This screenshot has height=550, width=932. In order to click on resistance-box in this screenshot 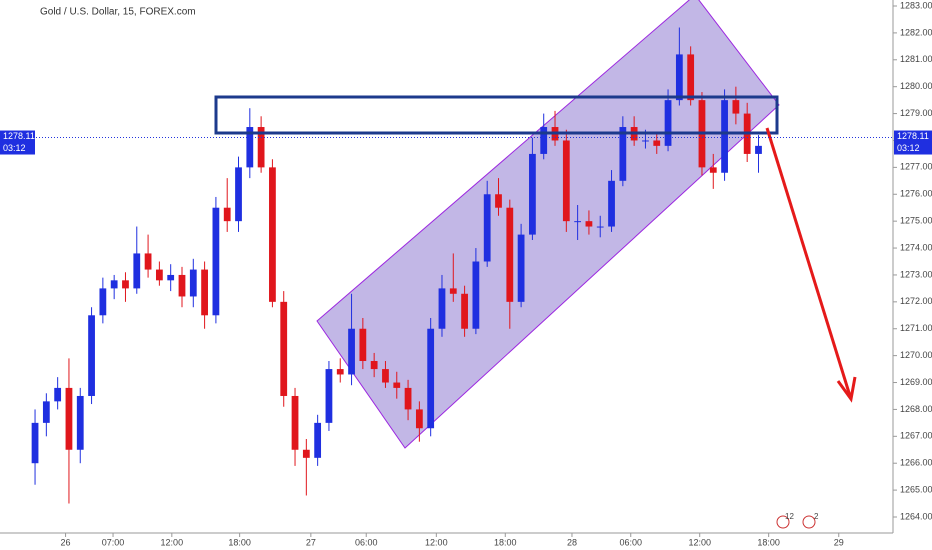, I will do `click(496, 115)`.